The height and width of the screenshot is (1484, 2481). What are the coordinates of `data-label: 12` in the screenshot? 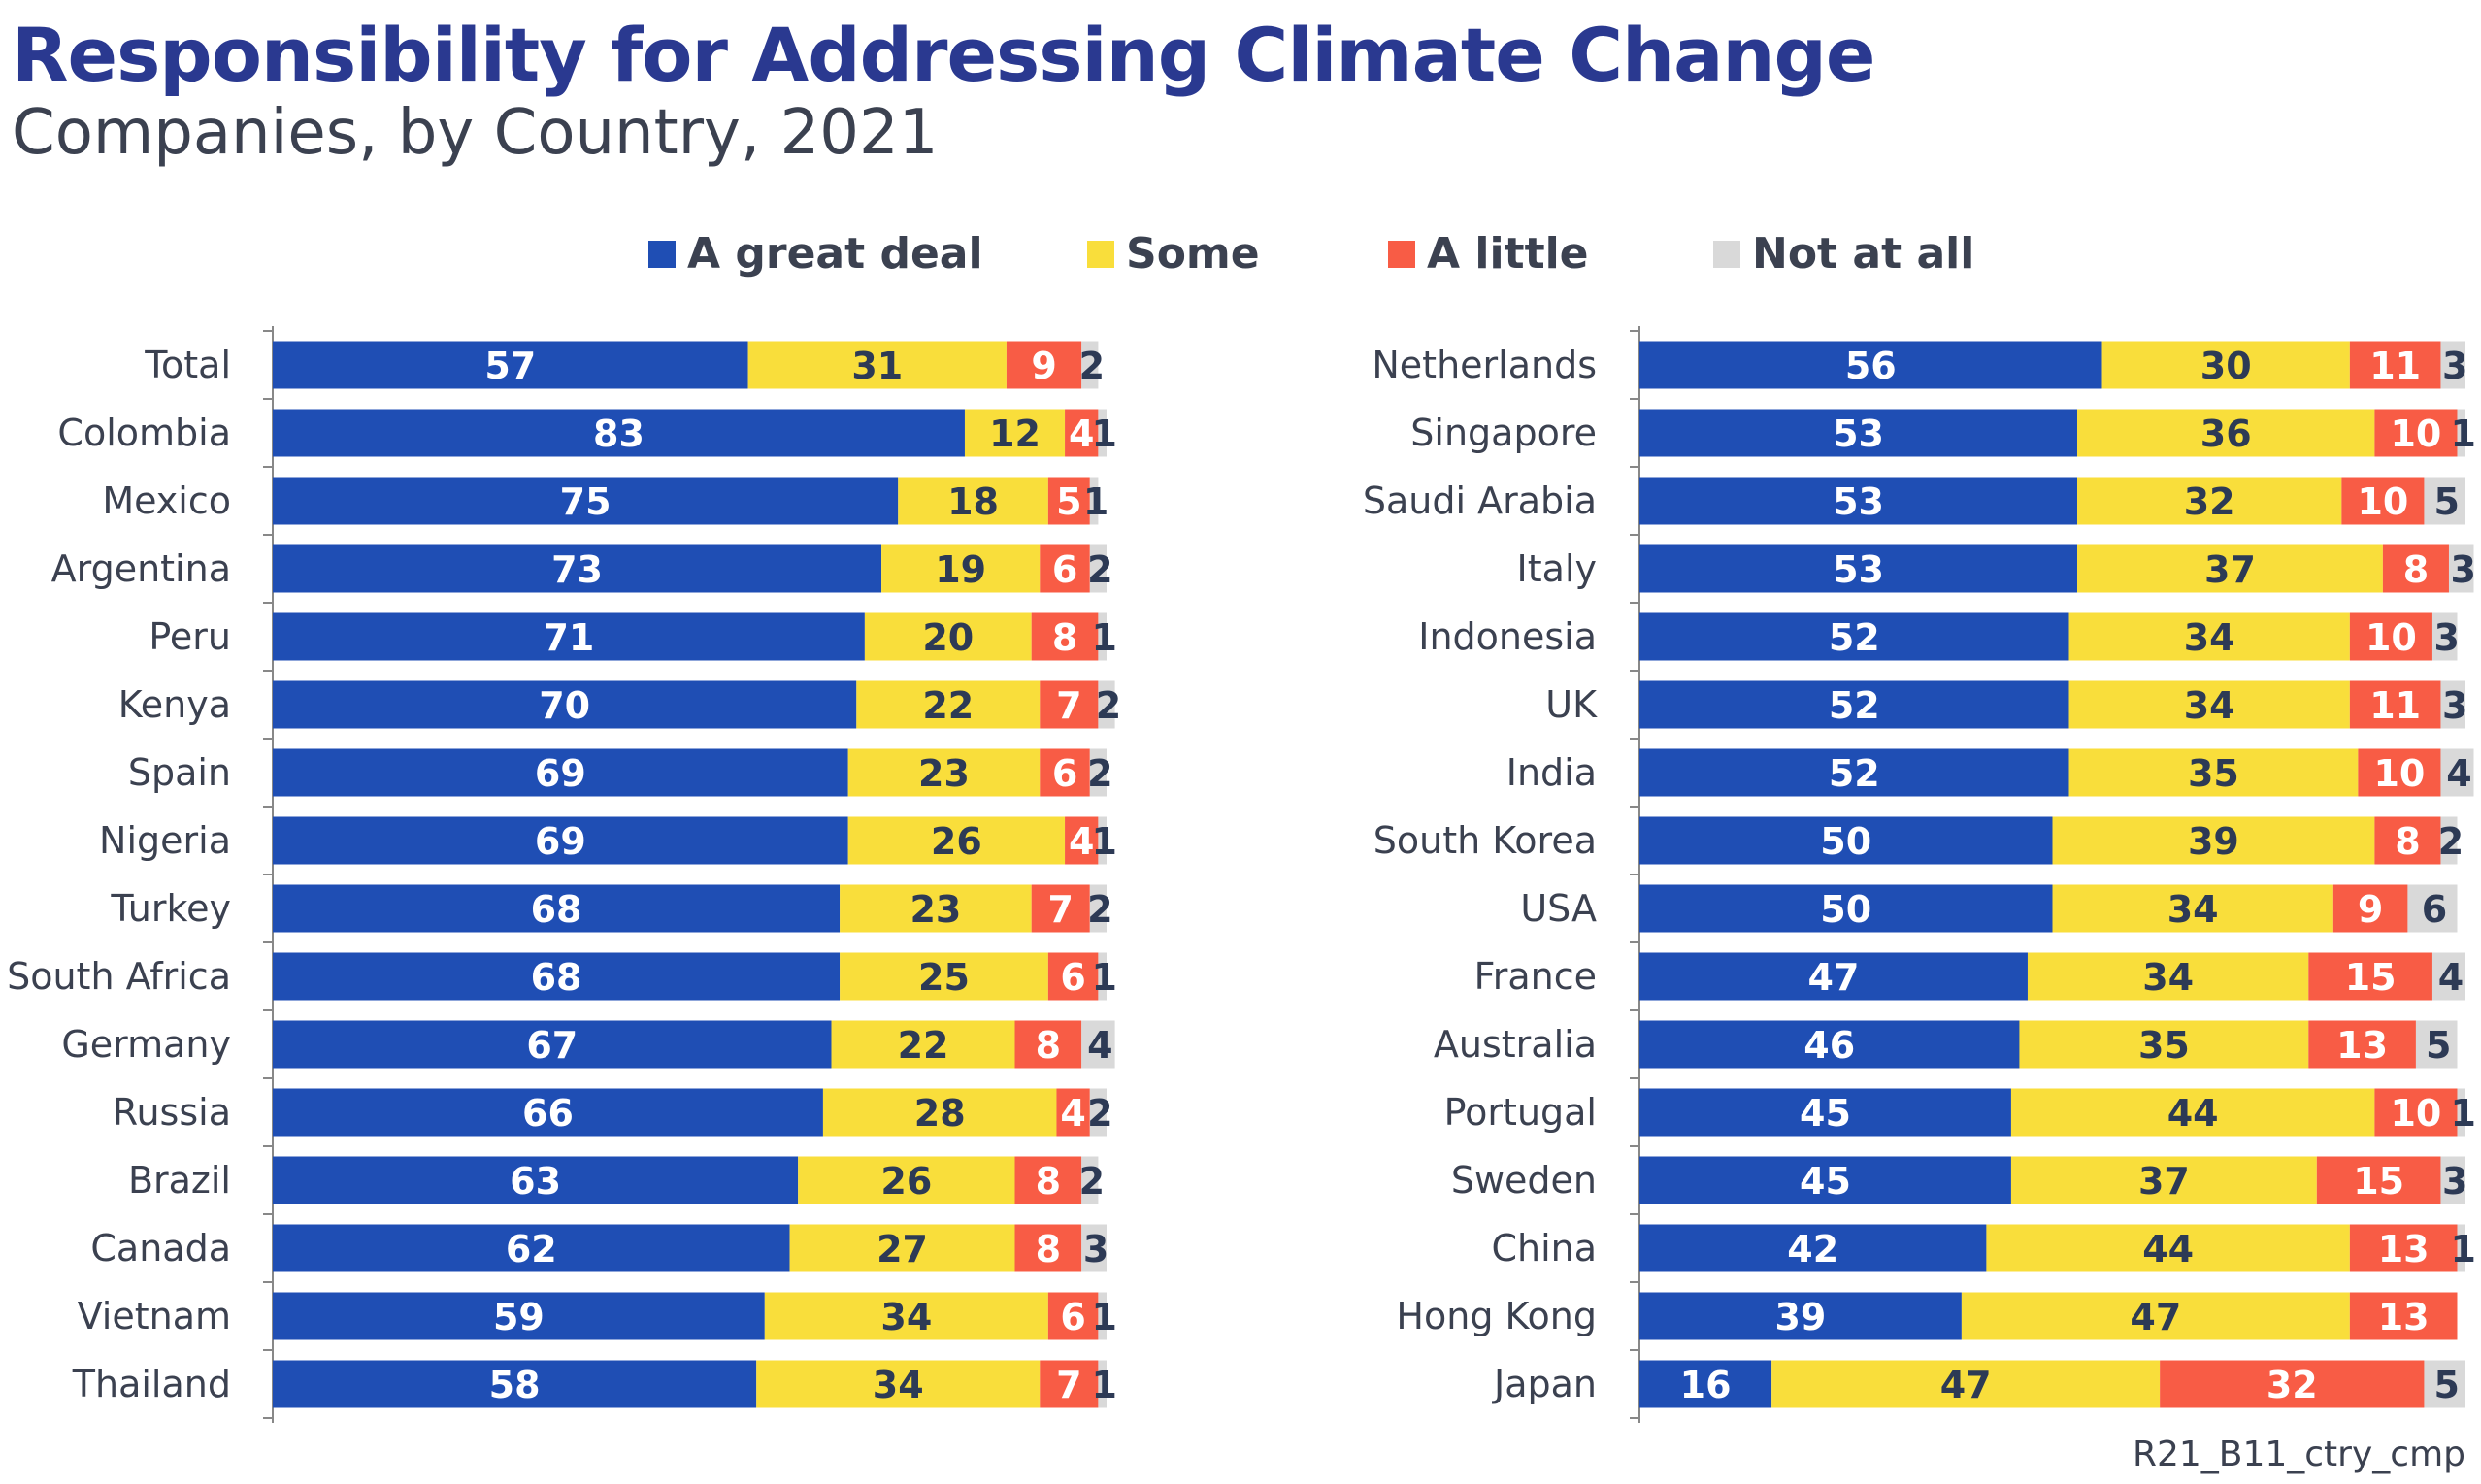 It's located at (1015, 433).